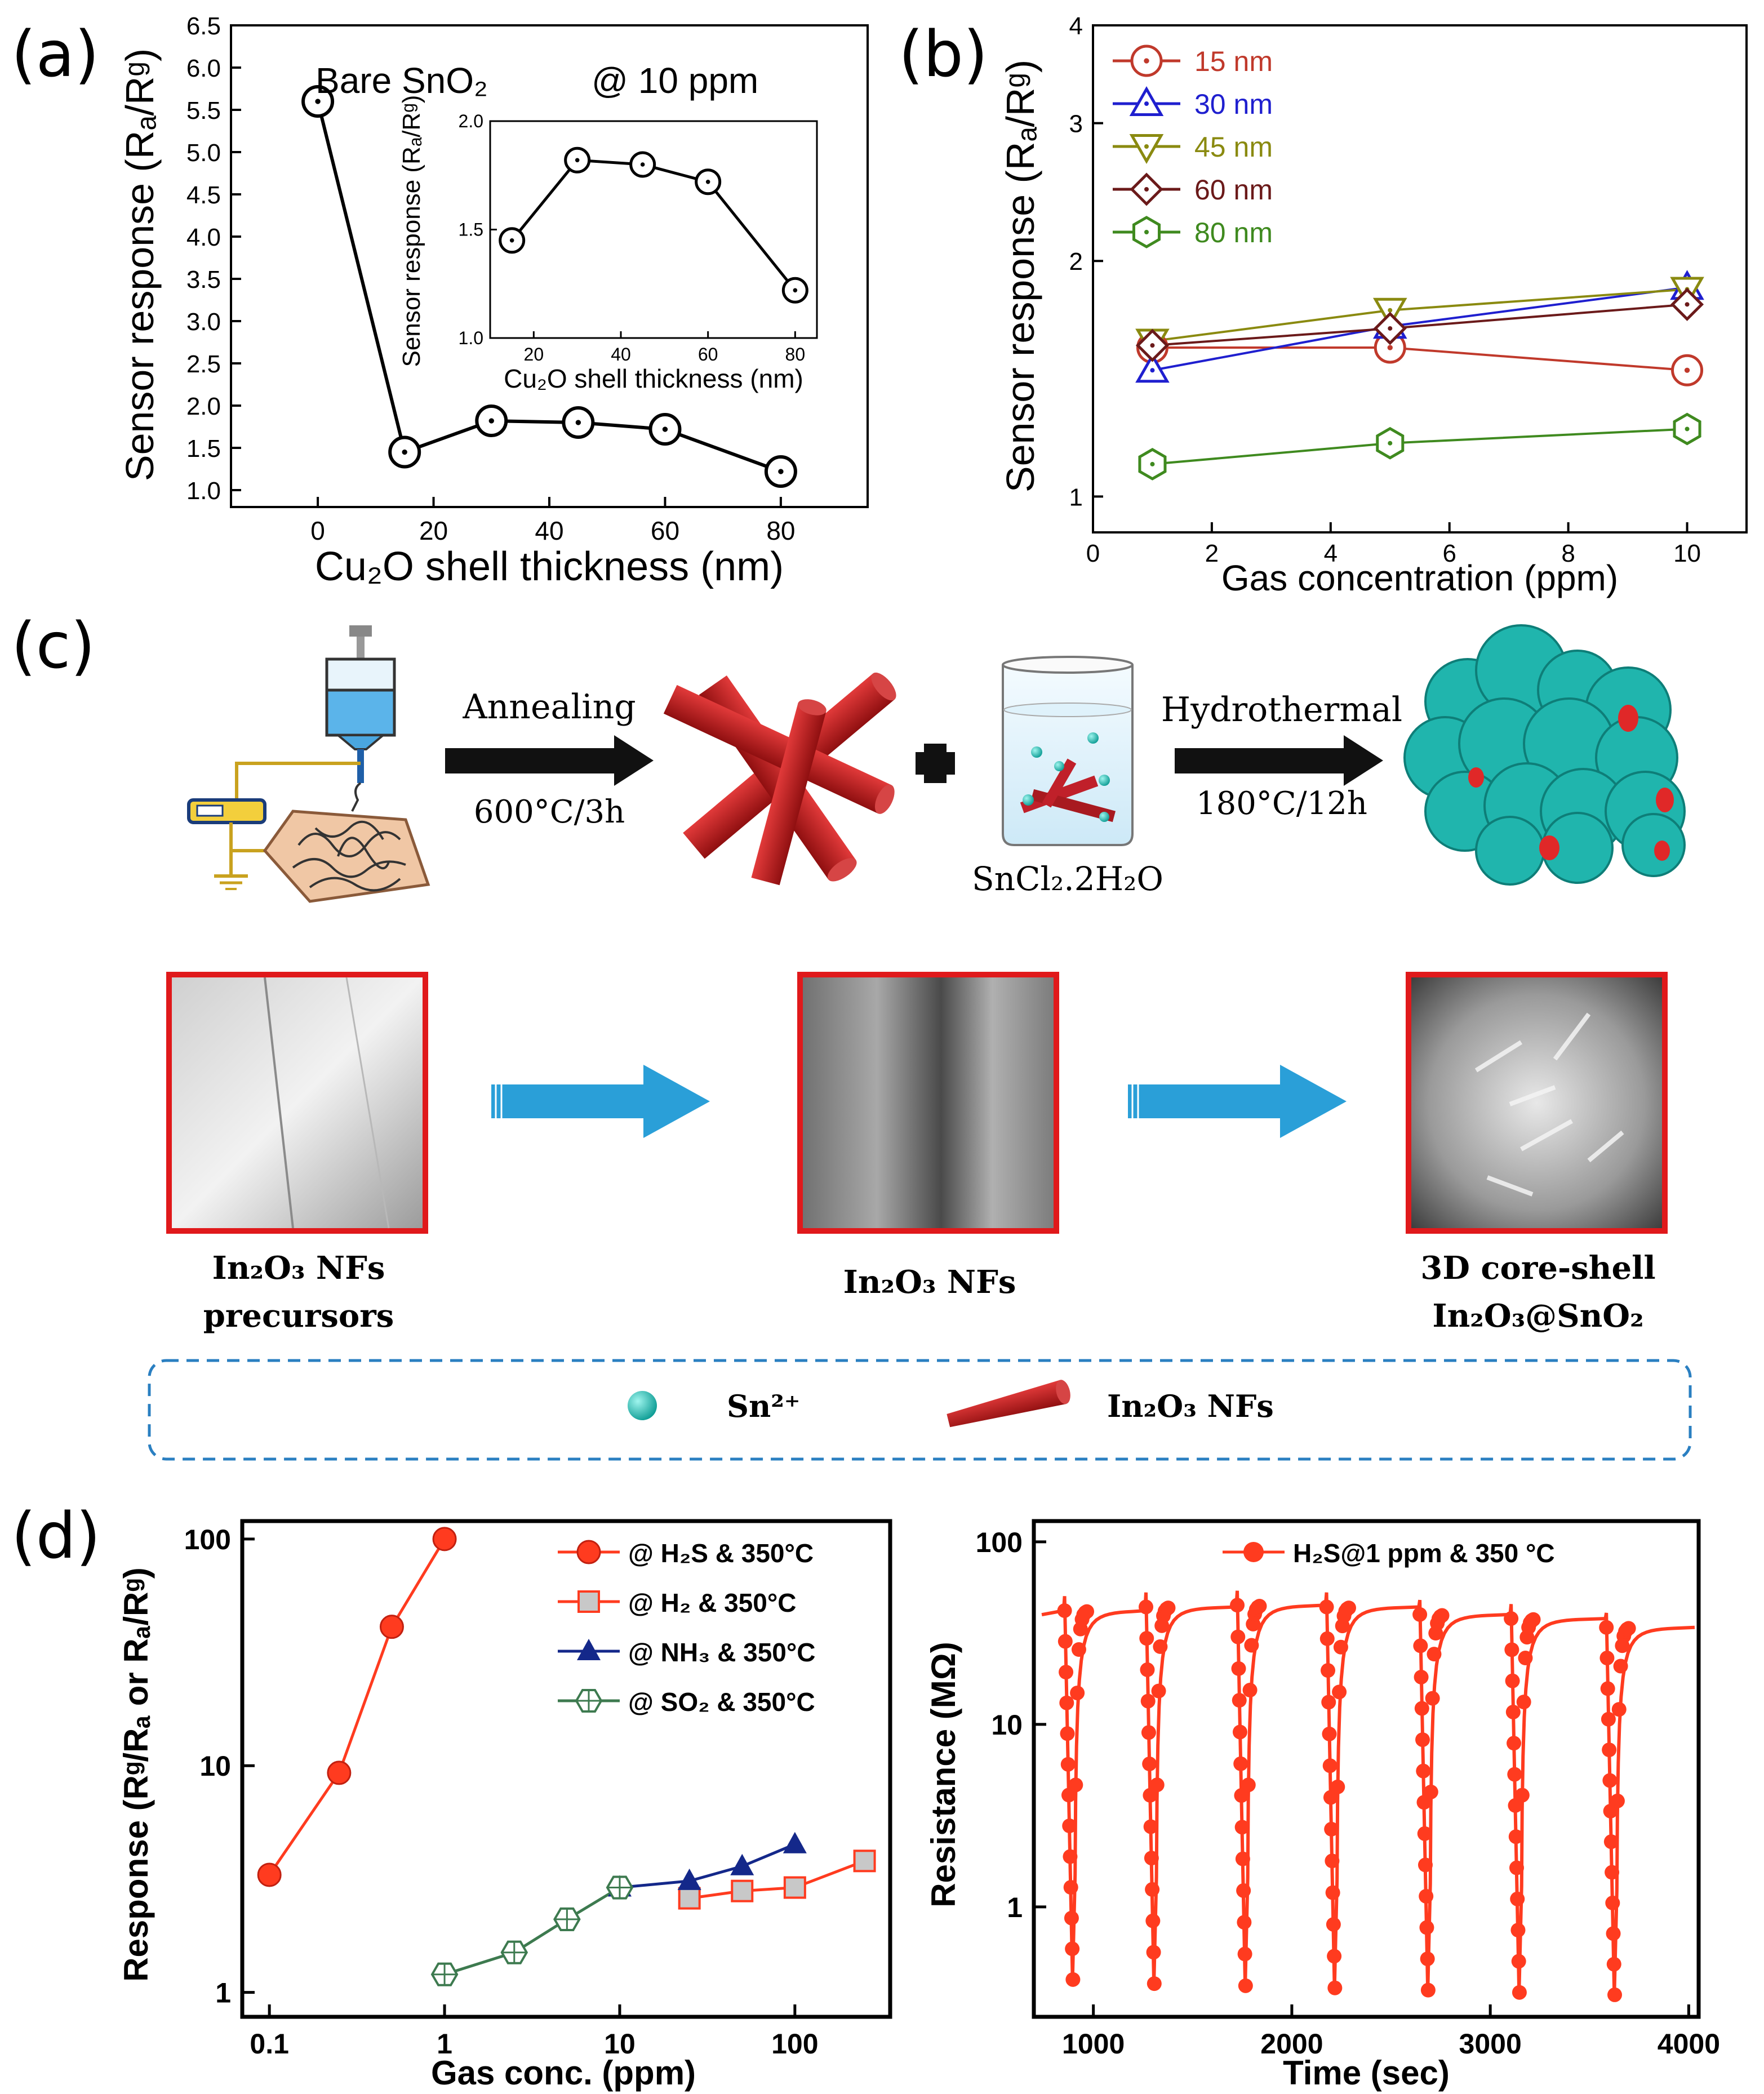 The width and height of the screenshot is (1764, 2094). What do you see at coordinates (297, 1103) in the screenshot?
I see `sem-image-precursors` at bounding box center [297, 1103].